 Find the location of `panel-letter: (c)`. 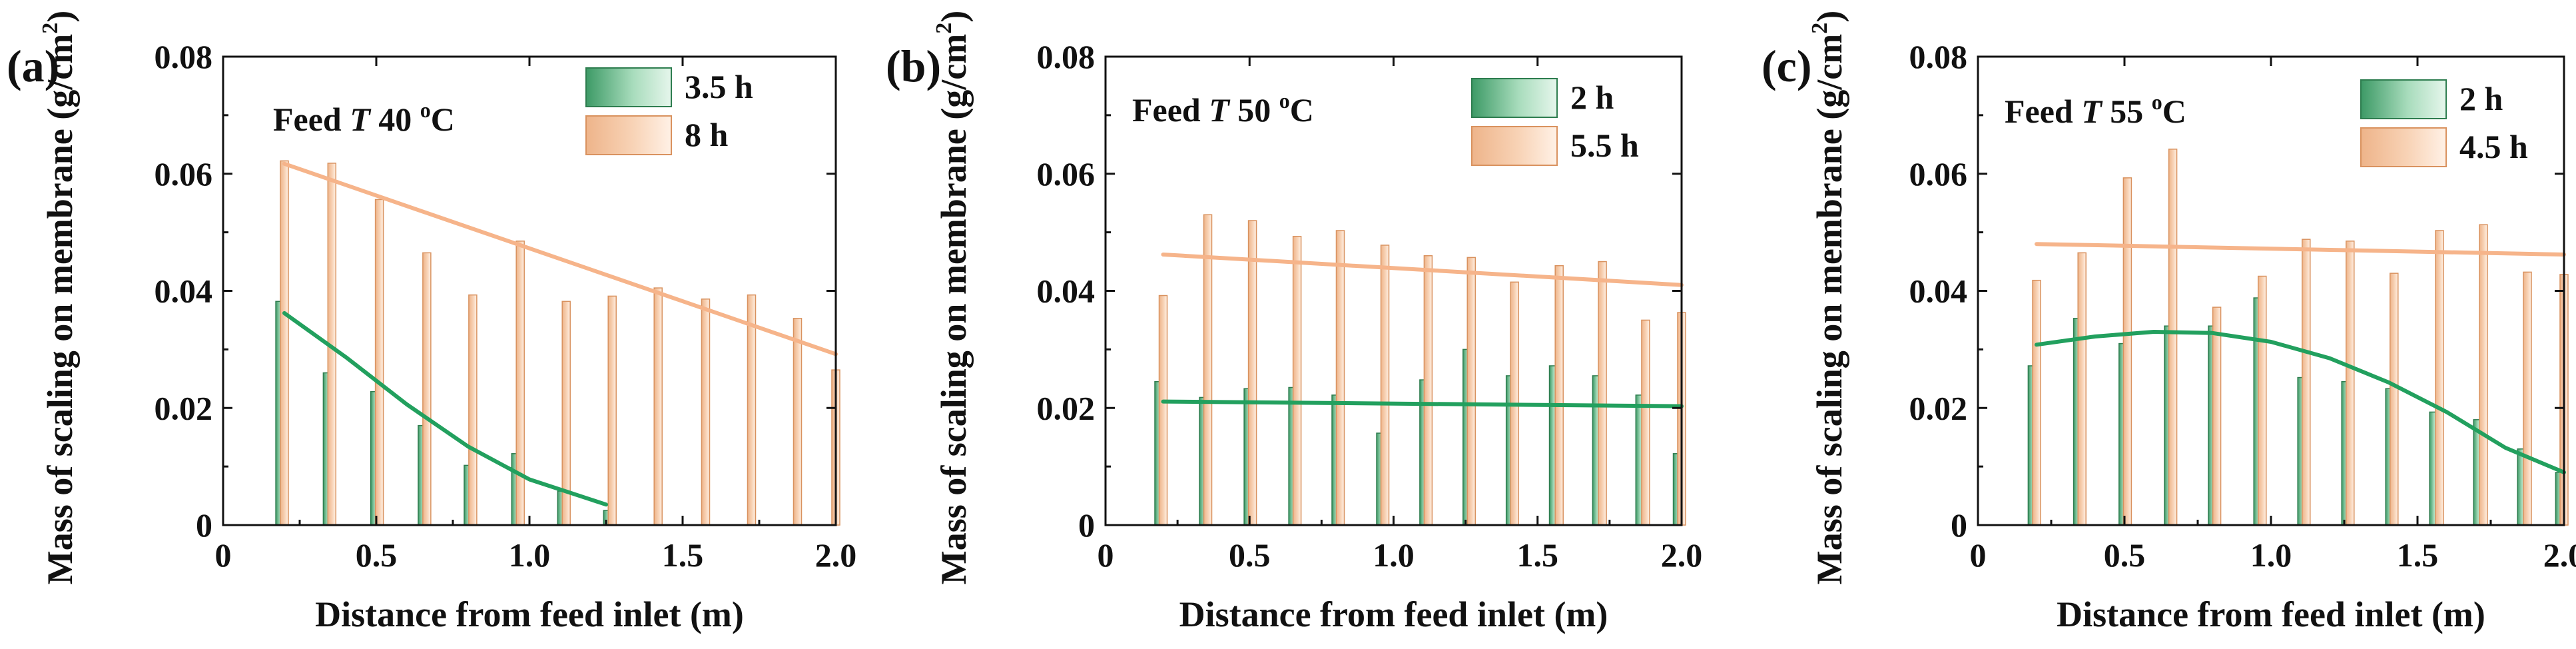

panel-letter: (c) is located at coordinates (1786, 66).